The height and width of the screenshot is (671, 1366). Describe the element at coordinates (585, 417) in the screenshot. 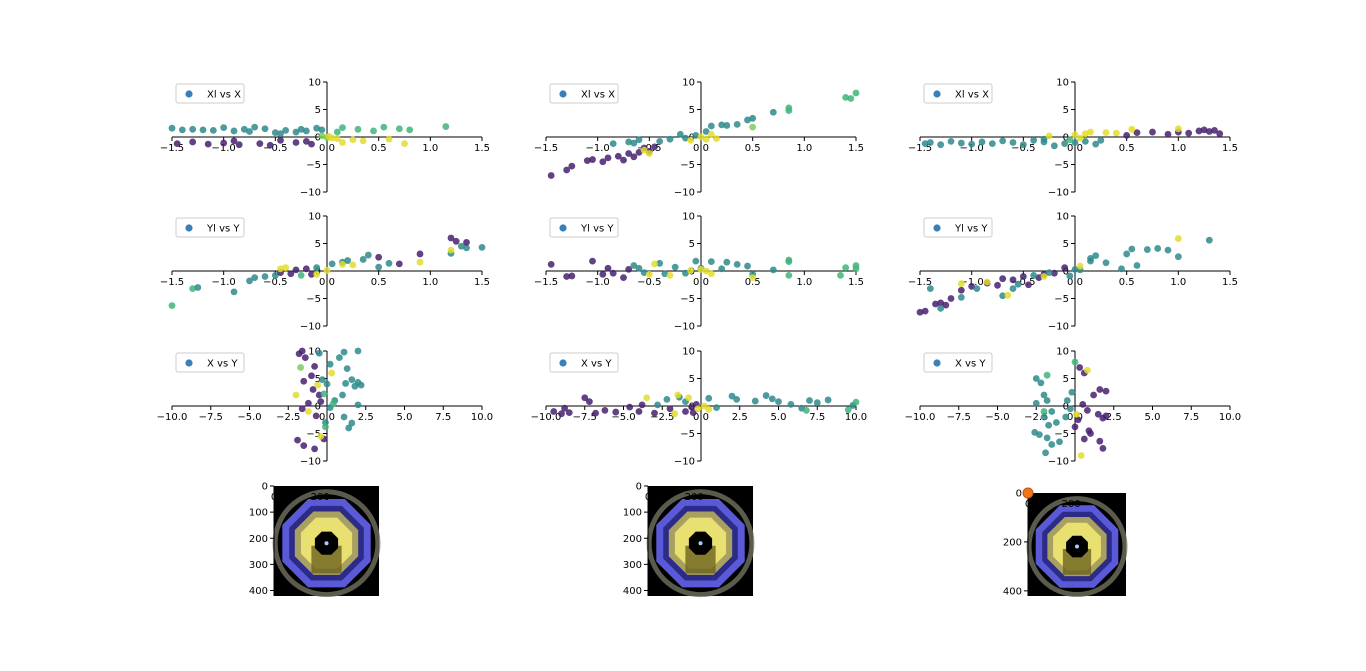

I see `x-tick-label: −7.5` at that location.